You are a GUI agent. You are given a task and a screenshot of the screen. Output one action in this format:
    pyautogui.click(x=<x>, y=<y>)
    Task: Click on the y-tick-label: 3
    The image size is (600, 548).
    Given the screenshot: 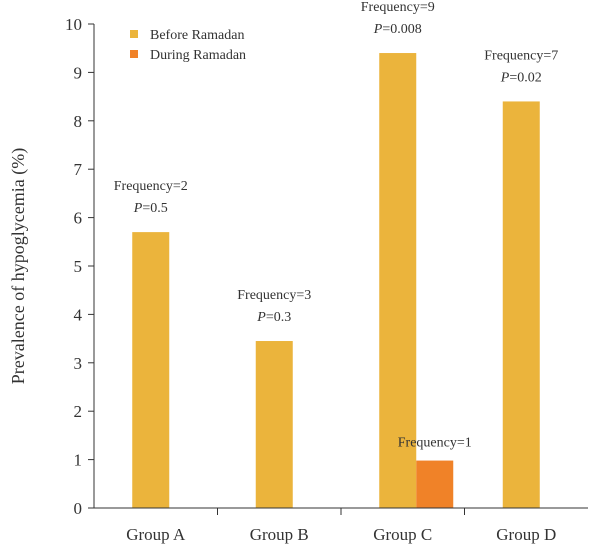 What is the action you would take?
    pyautogui.click(x=78, y=363)
    